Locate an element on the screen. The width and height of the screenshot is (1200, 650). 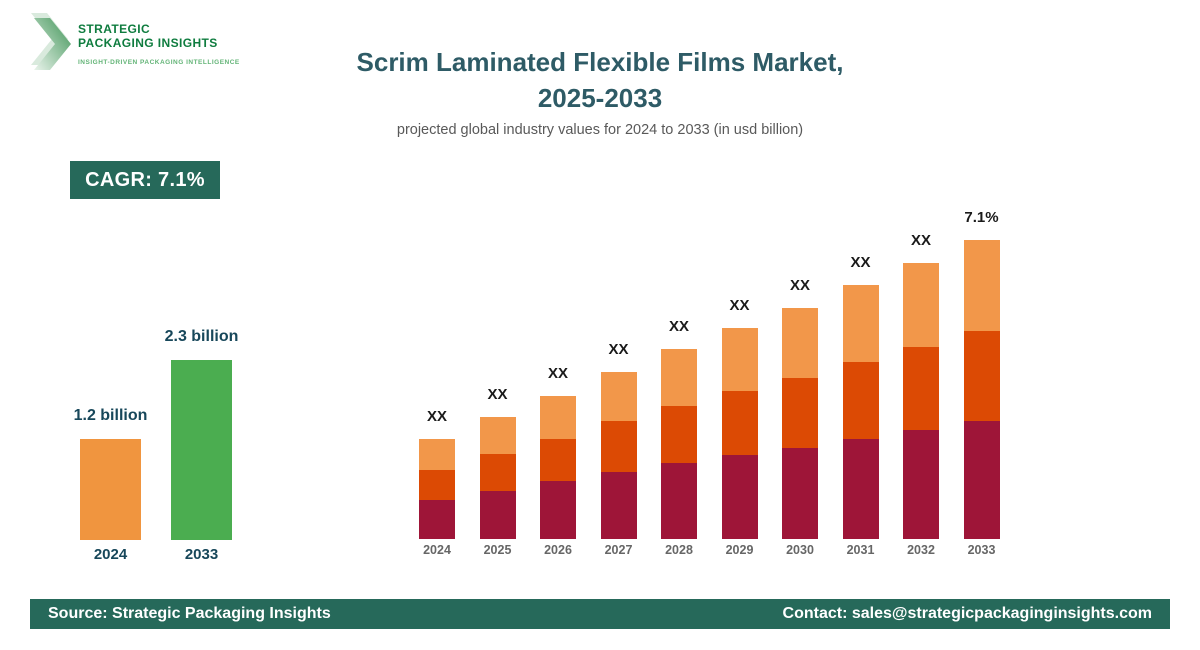
stacked-bar-2027-segment-top is located at coordinates (618, 396).